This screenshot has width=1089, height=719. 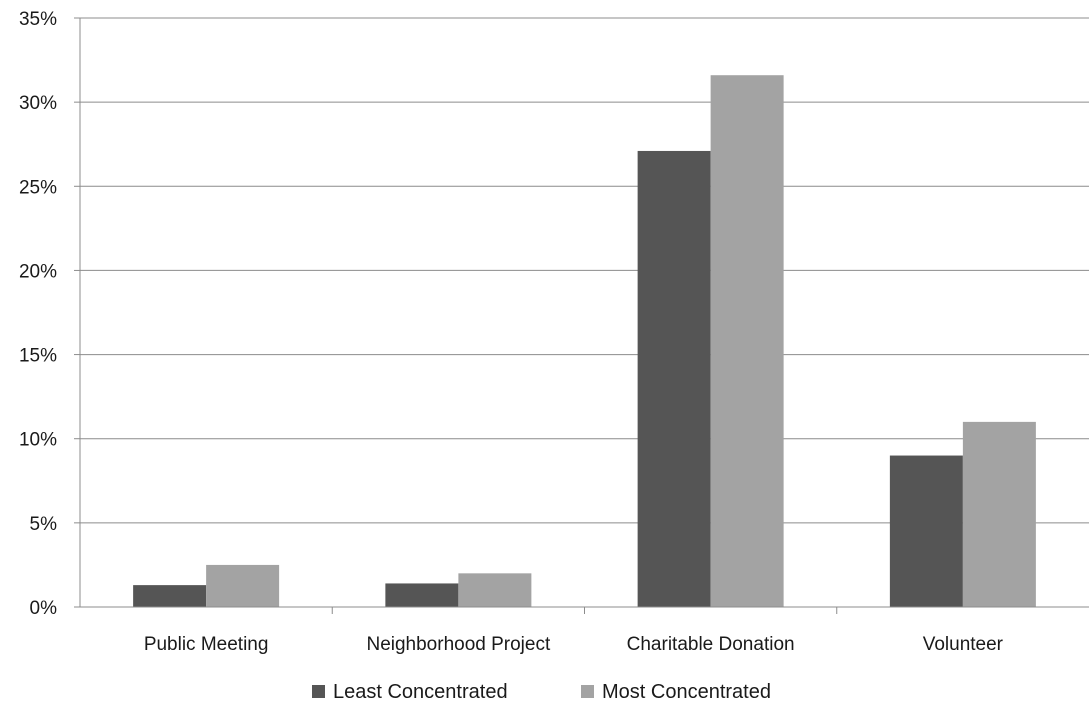 What do you see at coordinates (495, 590) in the screenshot?
I see `bar-most-concentrated-neighborhood-project` at bounding box center [495, 590].